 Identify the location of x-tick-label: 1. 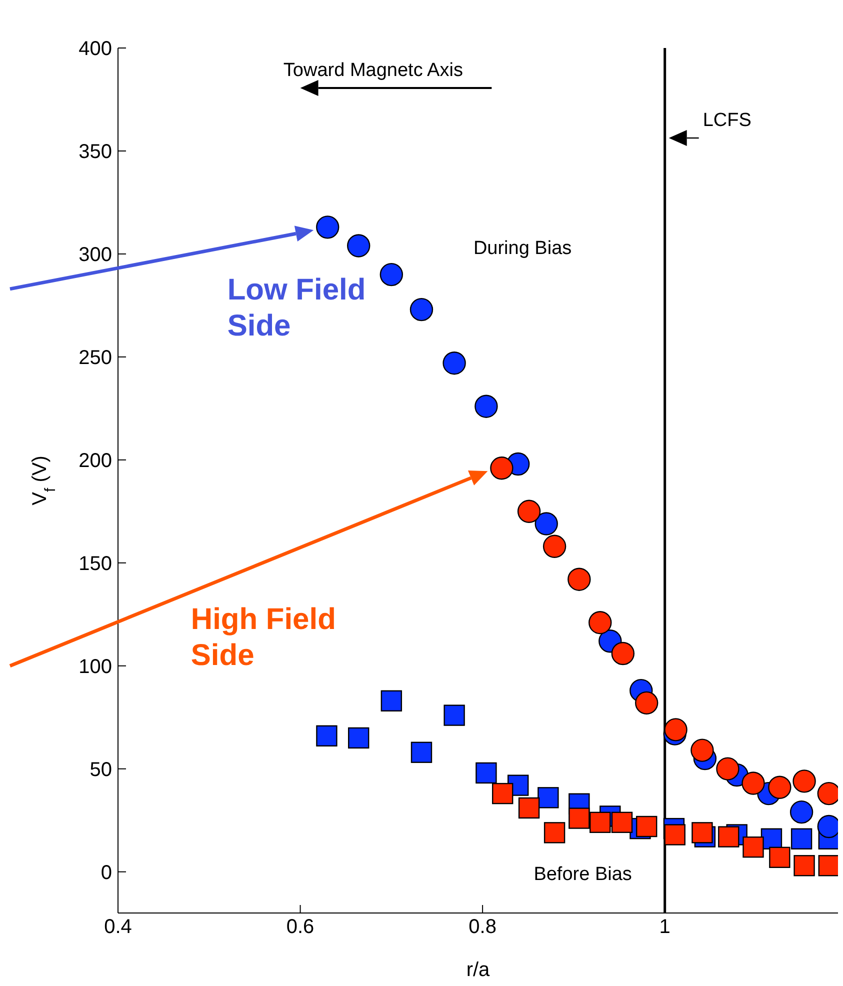
(664, 927).